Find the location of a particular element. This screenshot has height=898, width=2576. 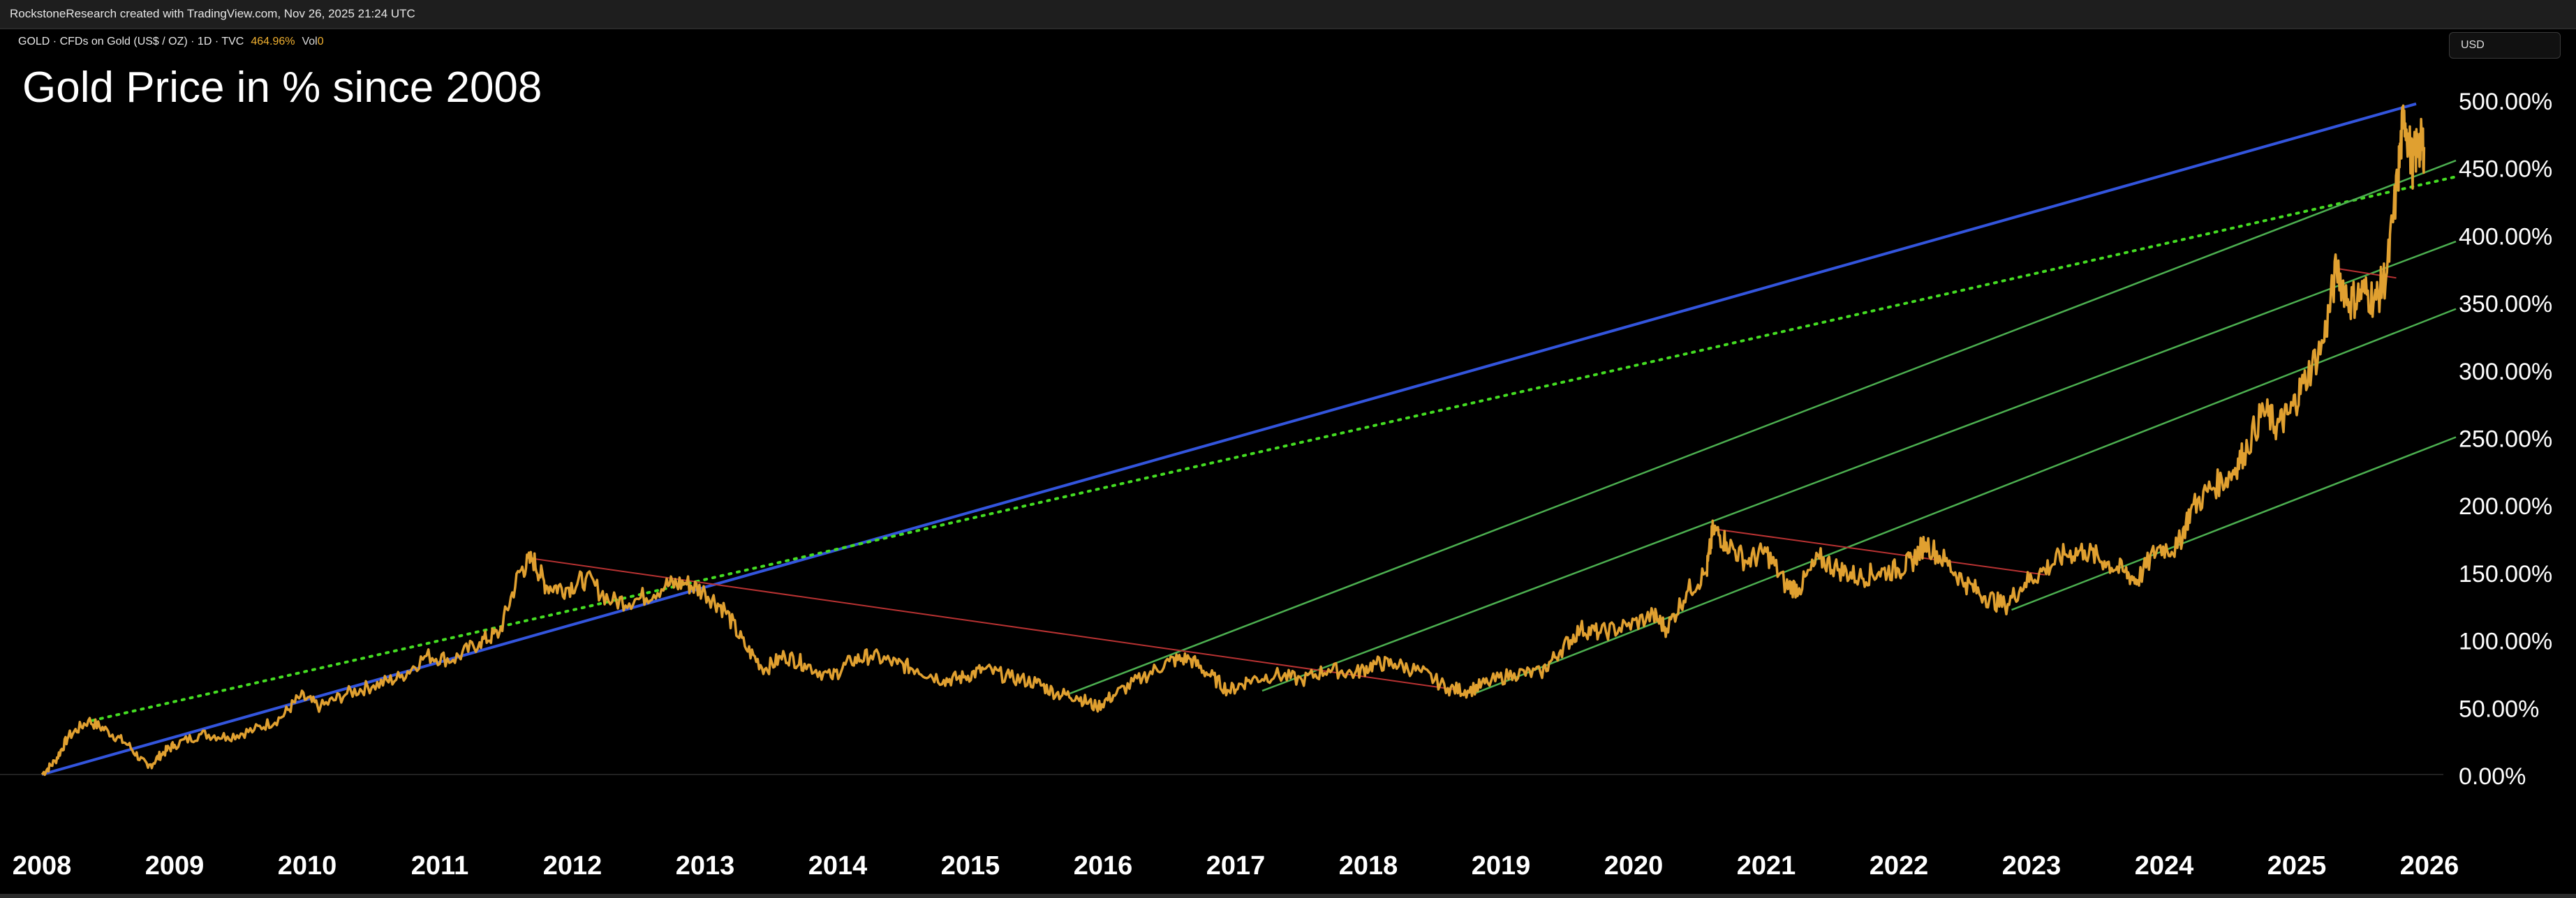

x-tick-label: 2021 is located at coordinates (1766, 866).